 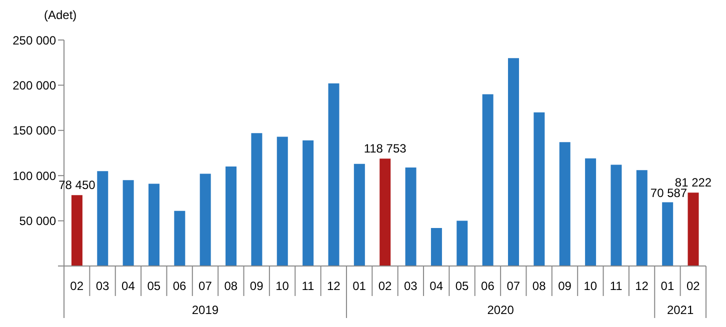 What do you see at coordinates (385, 149) in the screenshot?
I see `data-label: 118 753` at bounding box center [385, 149].